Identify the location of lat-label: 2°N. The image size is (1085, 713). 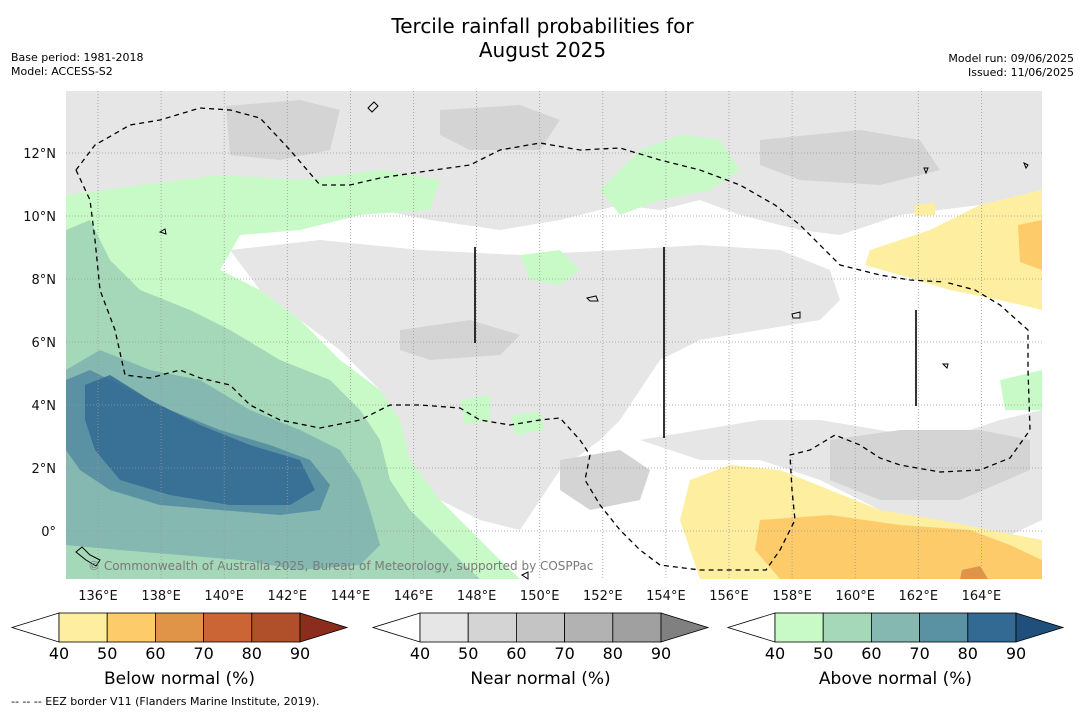
(44, 469).